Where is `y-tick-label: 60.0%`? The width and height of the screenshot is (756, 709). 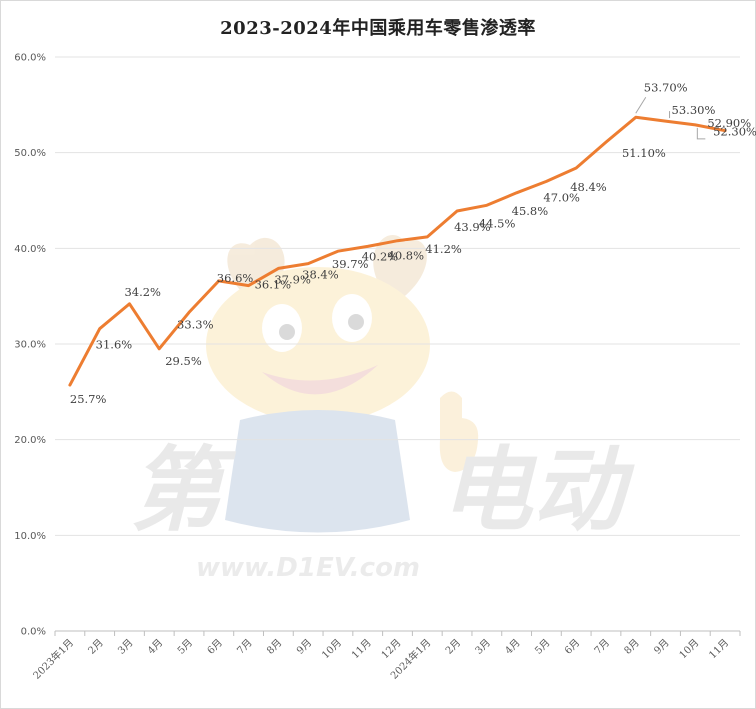 y-tick-label: 60.0% is located at coordinates (30, 58).